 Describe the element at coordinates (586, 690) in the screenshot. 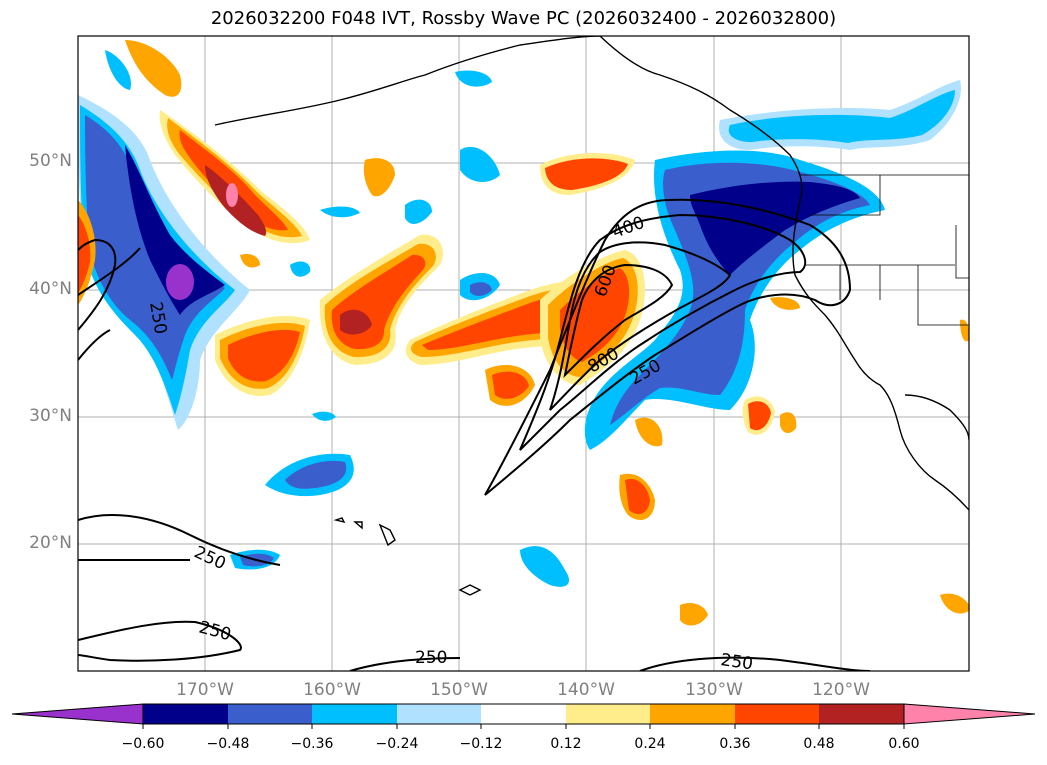

I see `lon-label-140w: 140°W` at that location.